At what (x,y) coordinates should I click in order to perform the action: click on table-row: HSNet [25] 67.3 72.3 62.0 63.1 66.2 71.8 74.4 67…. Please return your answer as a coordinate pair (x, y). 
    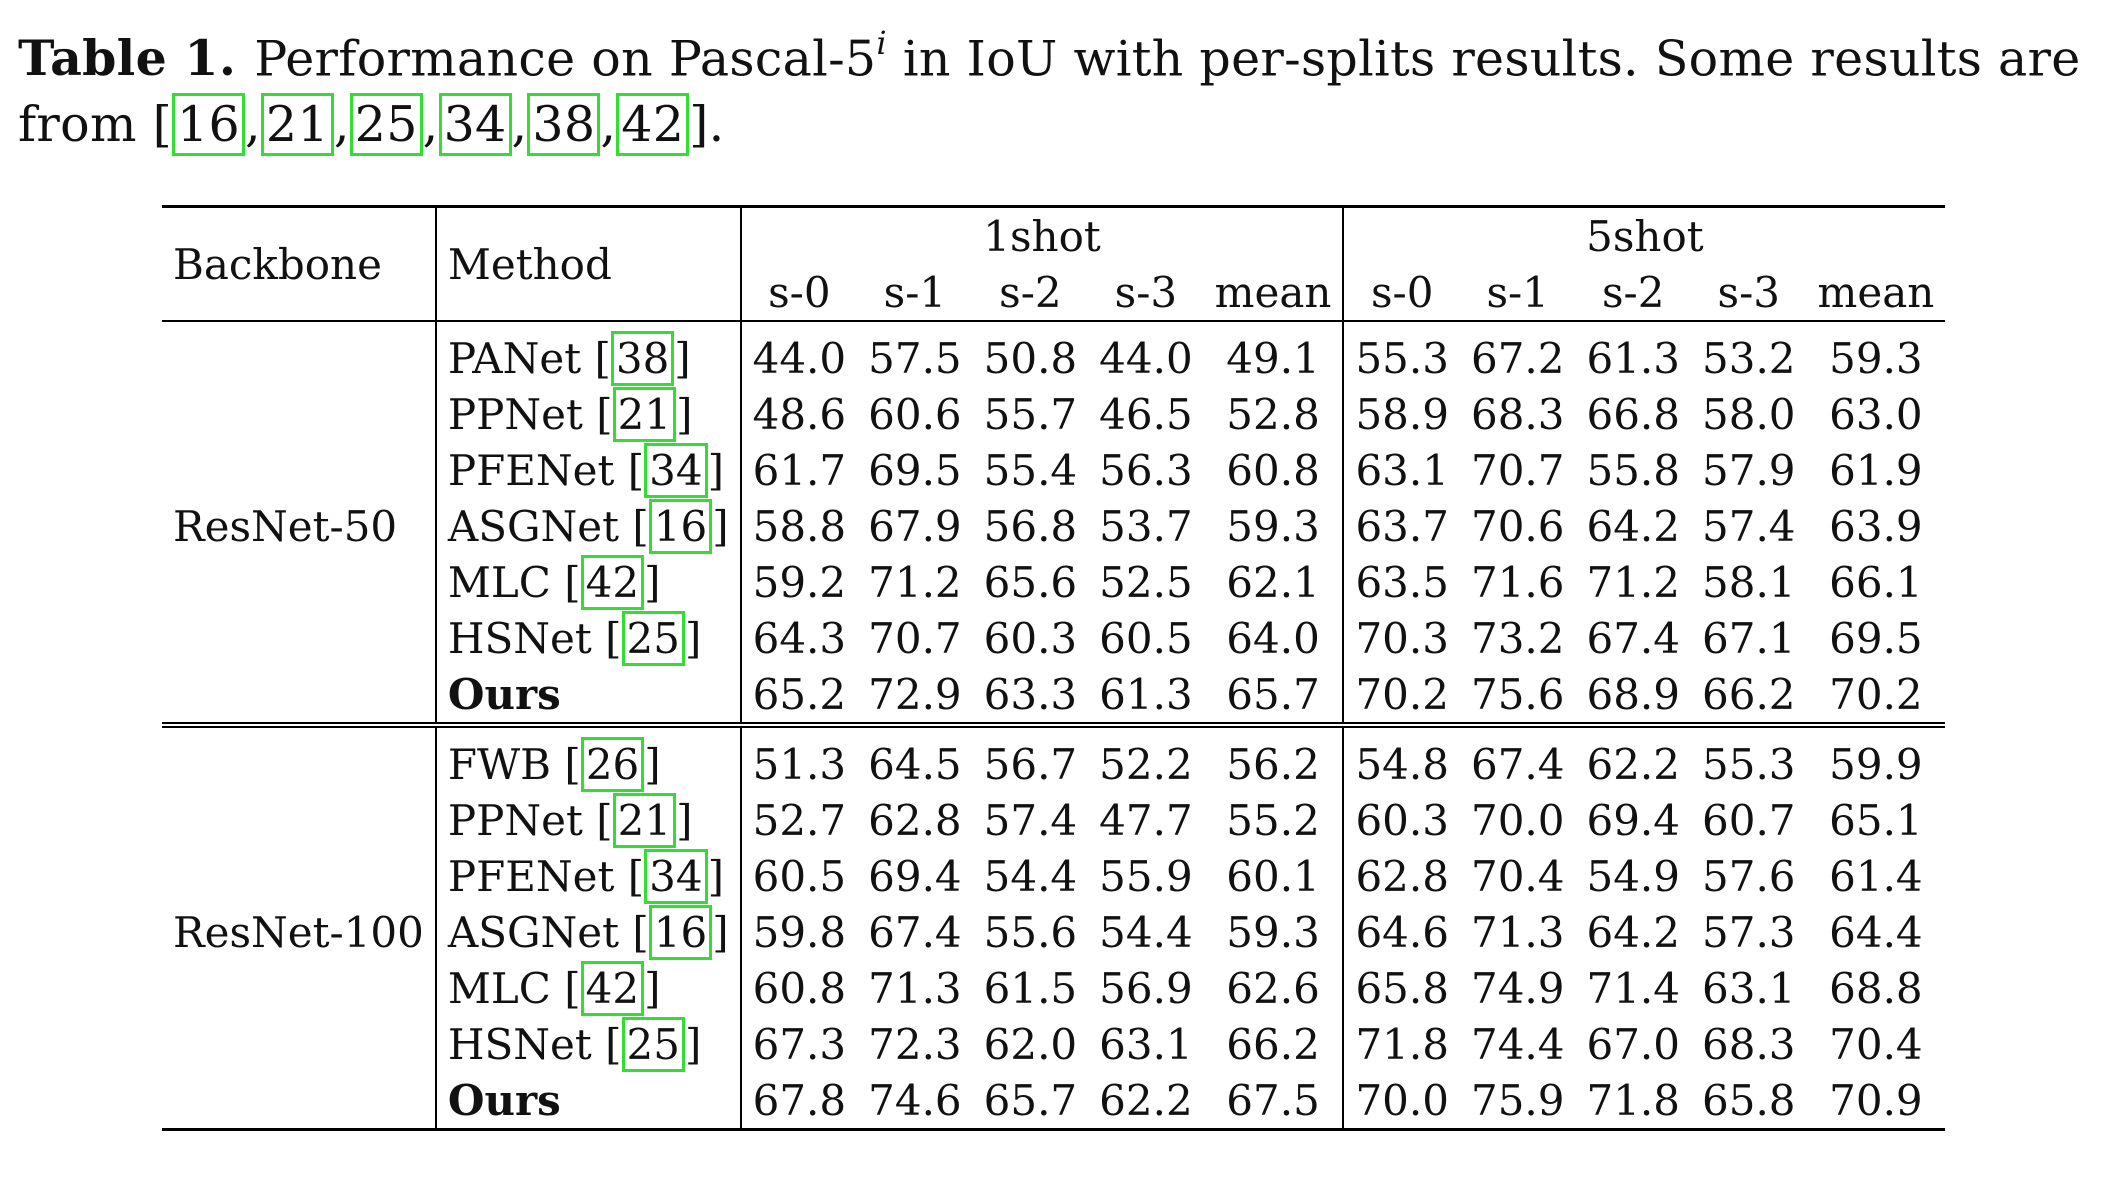
    Looking at the image, I should click on (1053, 1044).